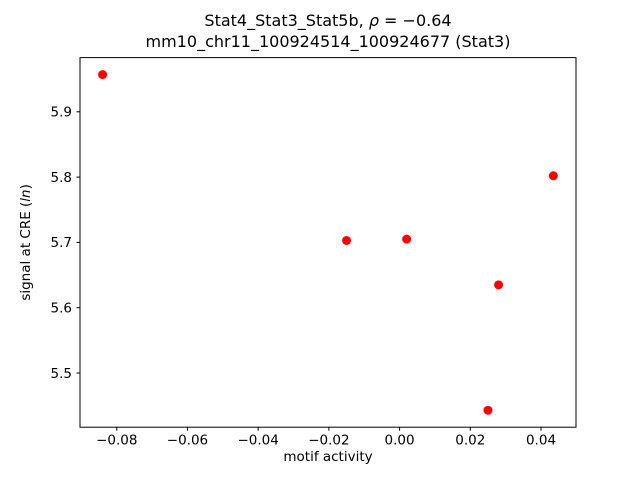  I want to click on title-prefix: Stat4_Stat3_Stat5b,, so click(286, 21).